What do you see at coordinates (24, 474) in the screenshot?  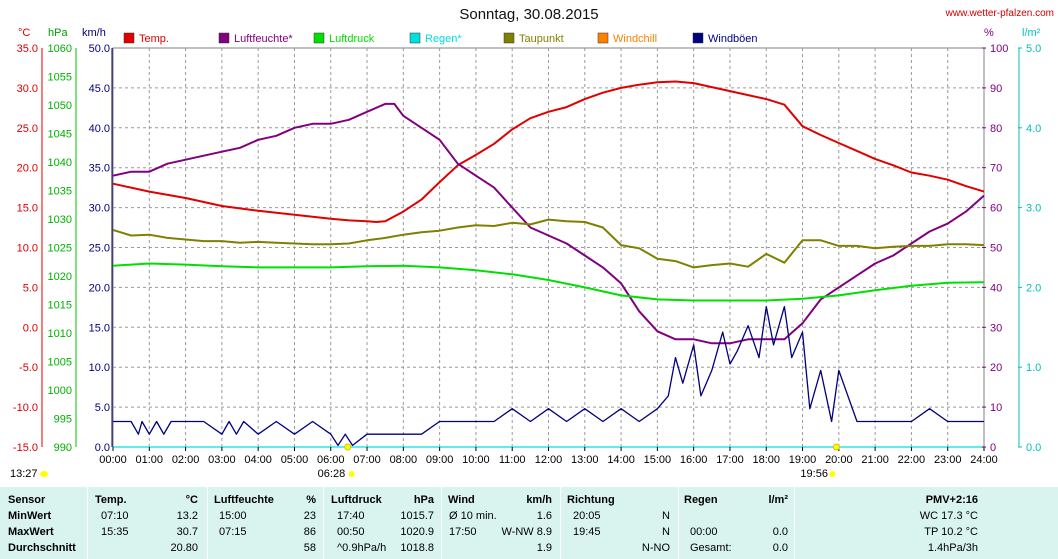 I see `current-time: 13:27` at bounding box center [24, 474].